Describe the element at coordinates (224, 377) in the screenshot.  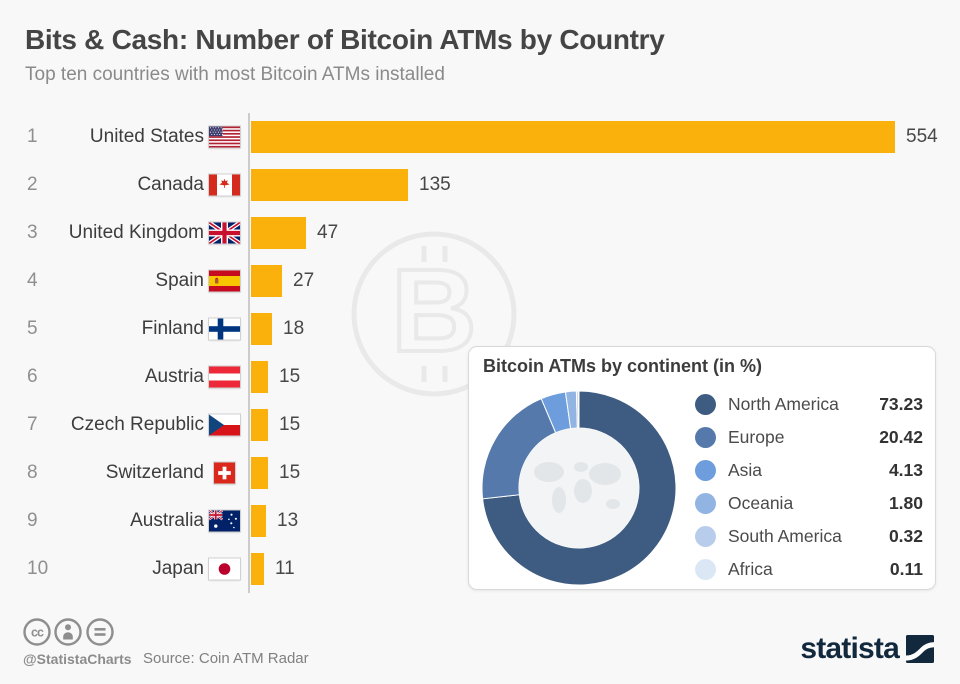
I see `at-flag-icon` at that location.